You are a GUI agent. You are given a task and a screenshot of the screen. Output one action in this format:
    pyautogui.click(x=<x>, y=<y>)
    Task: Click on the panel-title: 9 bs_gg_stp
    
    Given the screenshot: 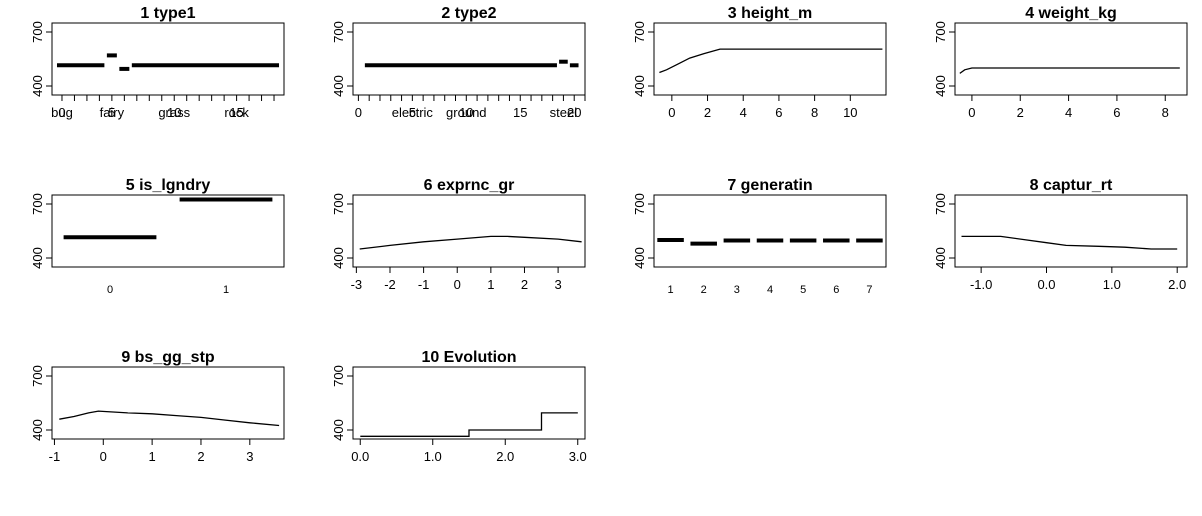 What is the action you would take?
    pyautogui.click(x=168, y=357)
    